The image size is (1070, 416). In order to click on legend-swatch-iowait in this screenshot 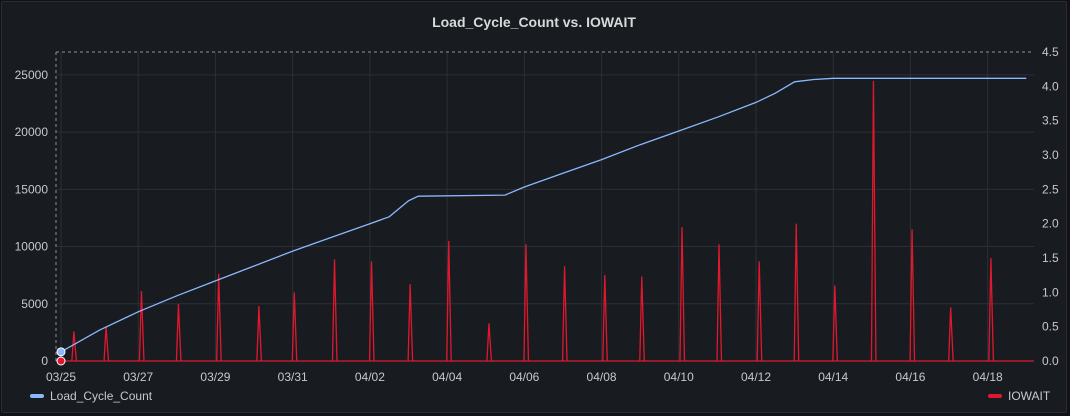, I will do `click(995, 396)`.